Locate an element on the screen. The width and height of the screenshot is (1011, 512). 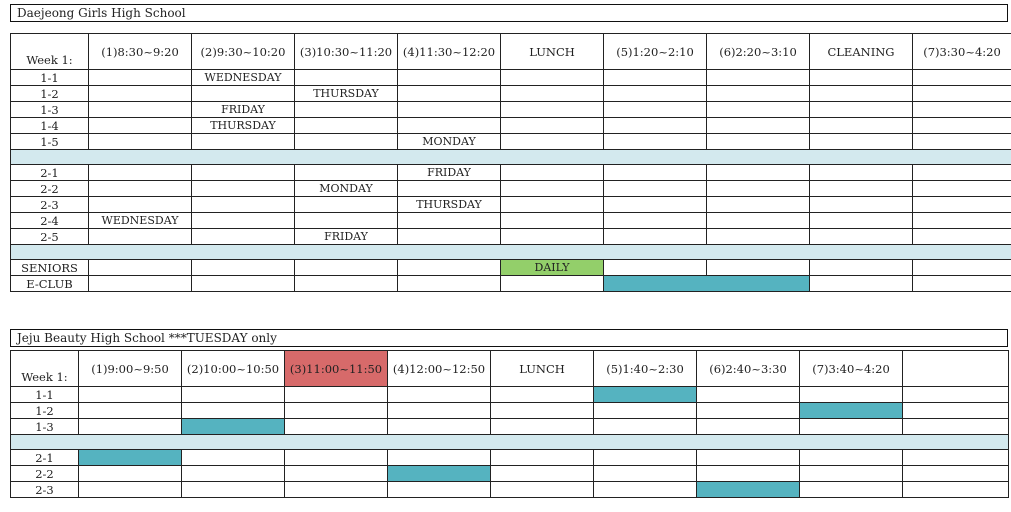
period-header: (5)1:20~2:10 is located at coordinates (655, 51).